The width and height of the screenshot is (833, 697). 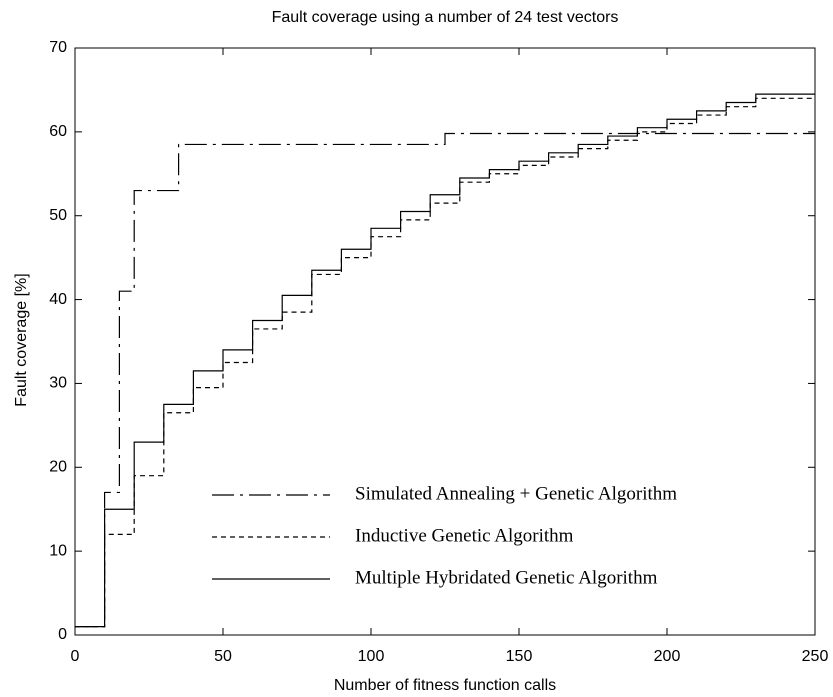 I want to click on y-tick-label: 20, so click(x=58, y=467).